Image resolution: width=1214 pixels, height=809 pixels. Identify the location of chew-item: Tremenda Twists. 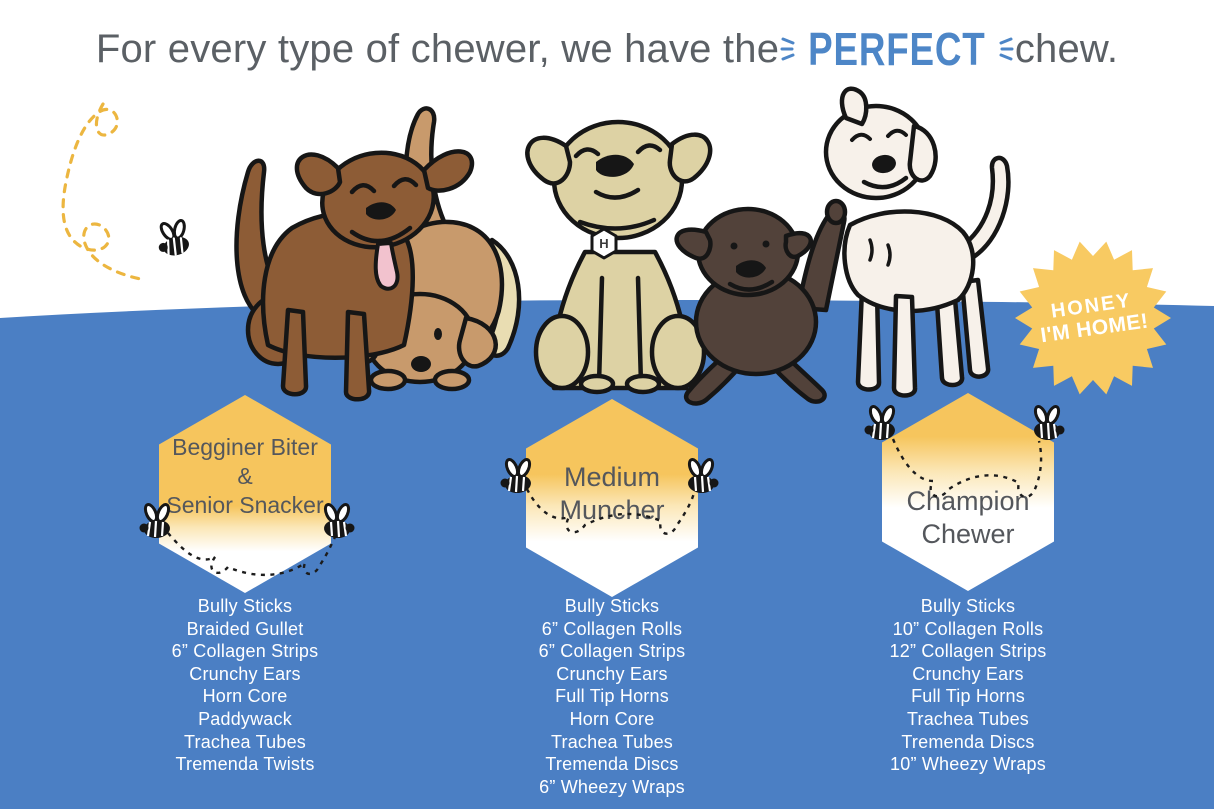
(245, 764).